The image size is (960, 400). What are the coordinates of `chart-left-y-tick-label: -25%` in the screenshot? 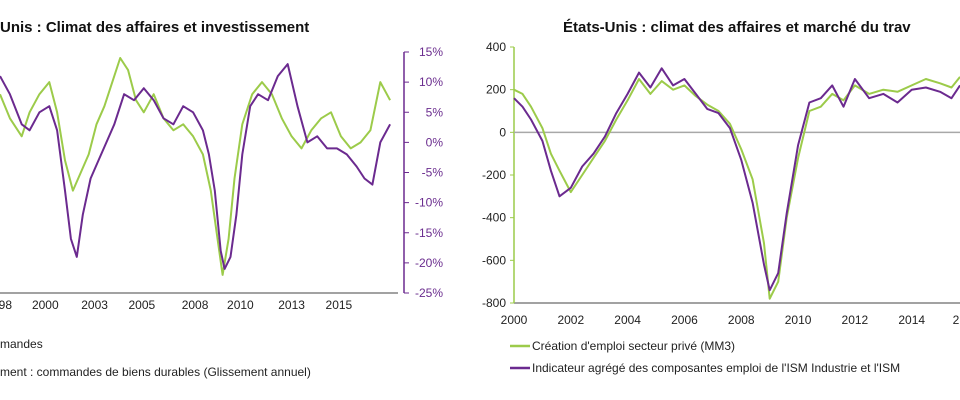 It's located at (429, 293).